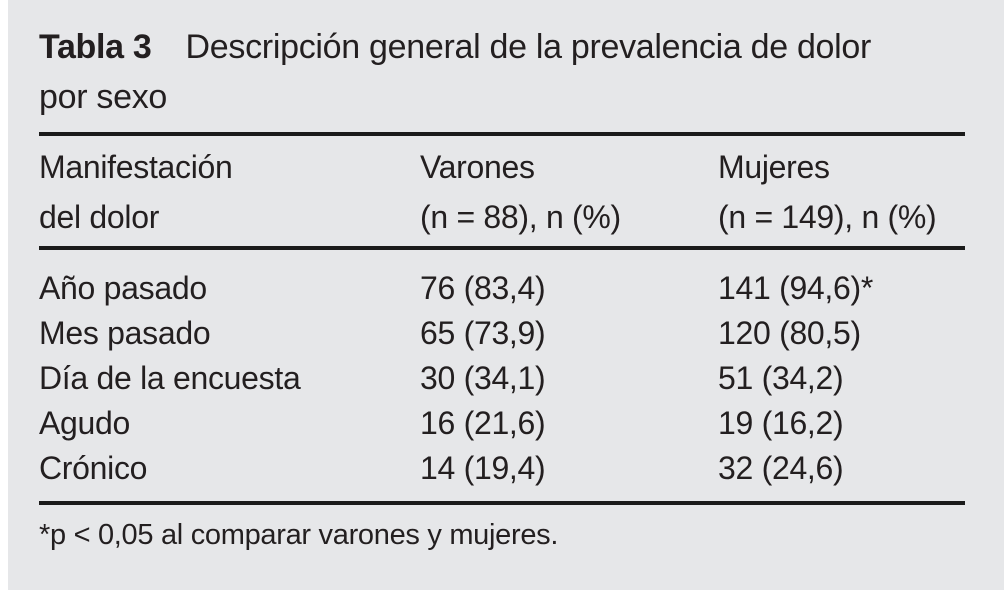 This screenshot has height=595, width=1008. Describe the element at coordinates (781, 468) in the screenshot. I see `cell-mujeres: 32 (24,6)` at that location.